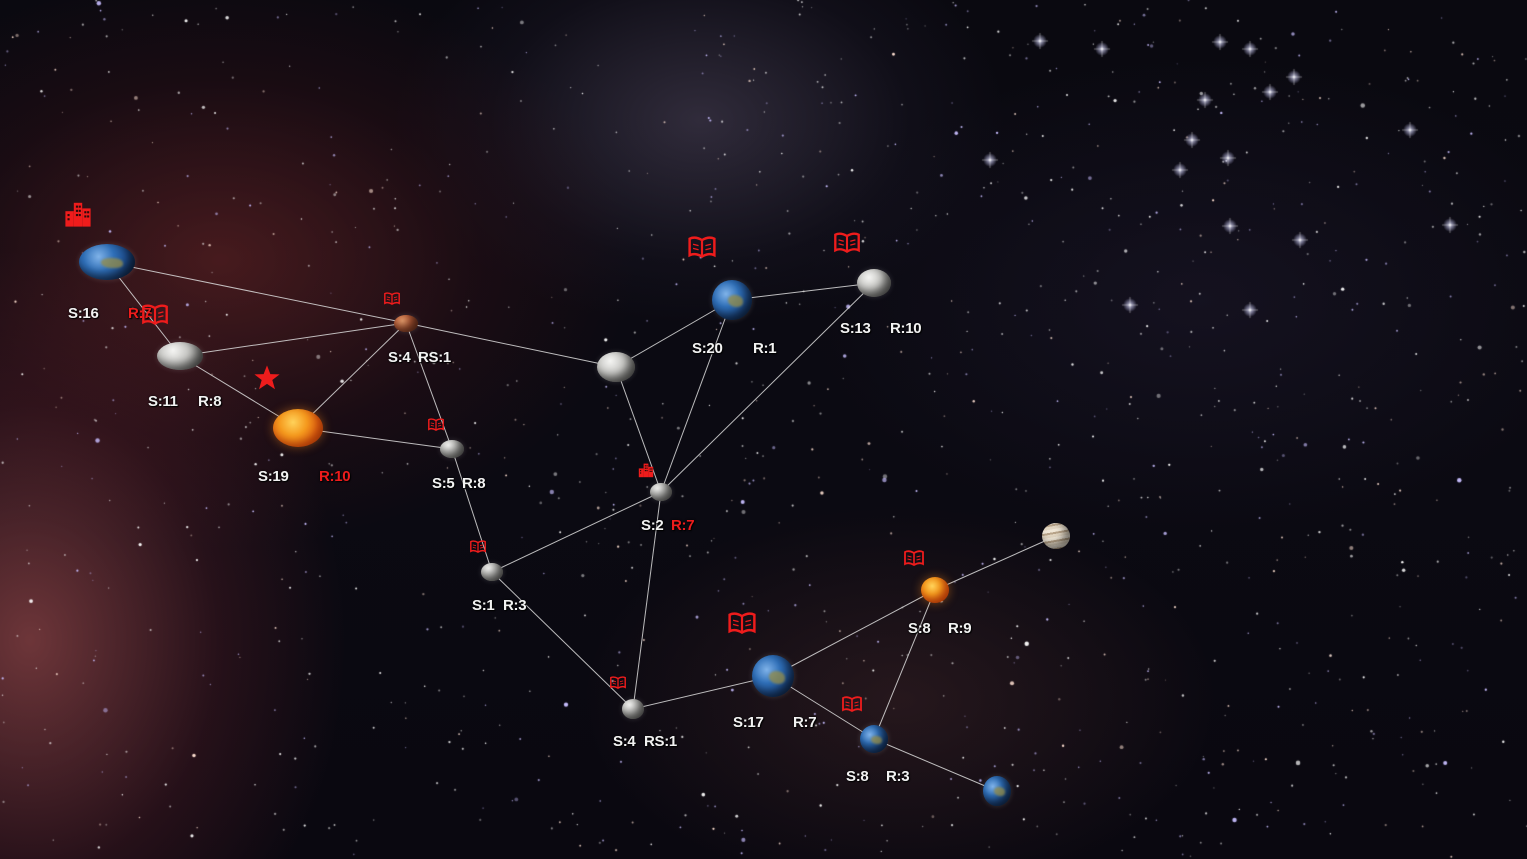 The image size is (1527, 859). Describe the element at coordinates (352, 375) in the screenshot. I see `hyperlane-n3-n4` at that location.